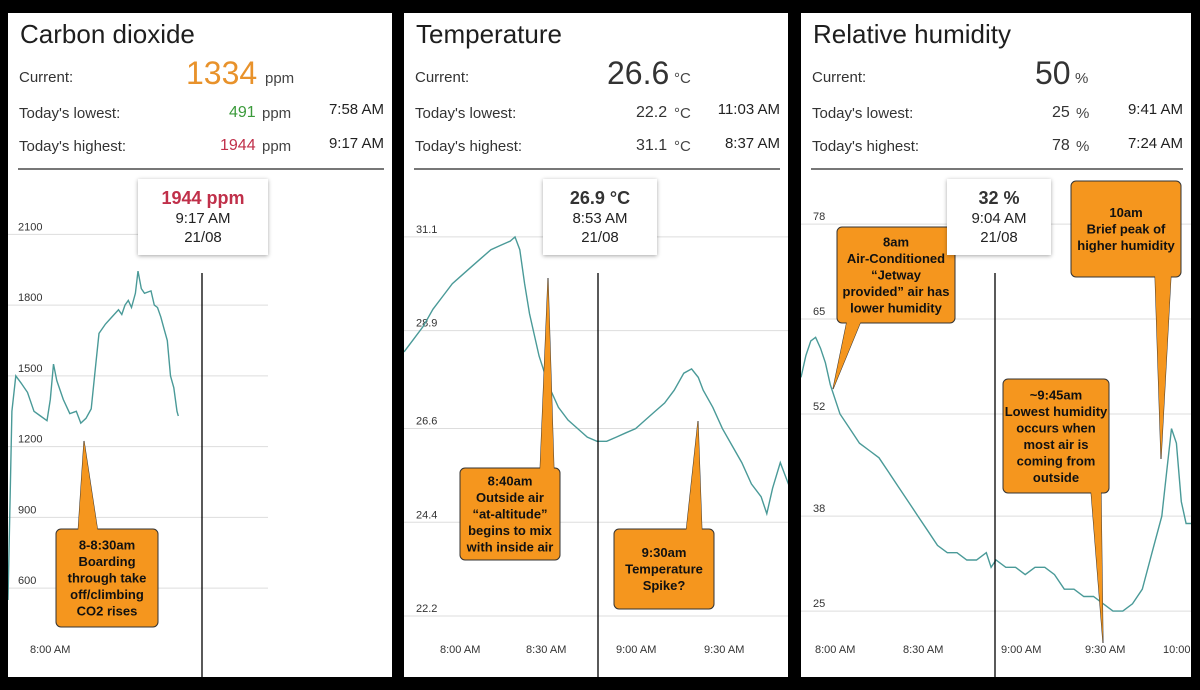 This screenshot has height=690, width=1200. Describe the element at coordinates (510, 547) in the screenshot. I see `callout-text: with inside air` at that location.